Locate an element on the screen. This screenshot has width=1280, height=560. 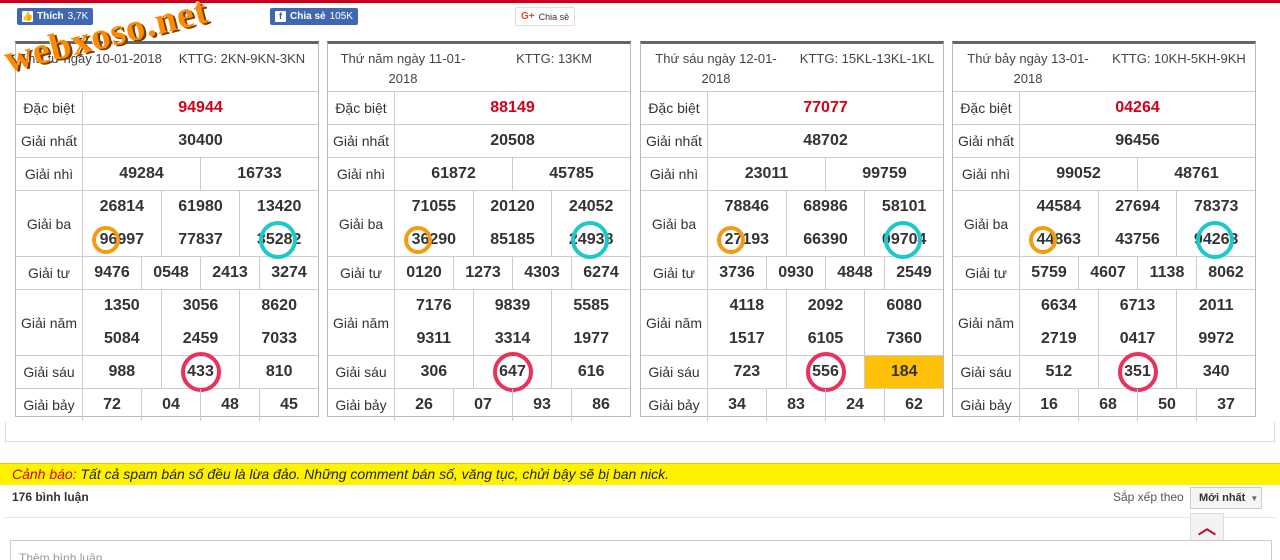
prize-number-text: 48761 is located at coordinates (1196, 173).